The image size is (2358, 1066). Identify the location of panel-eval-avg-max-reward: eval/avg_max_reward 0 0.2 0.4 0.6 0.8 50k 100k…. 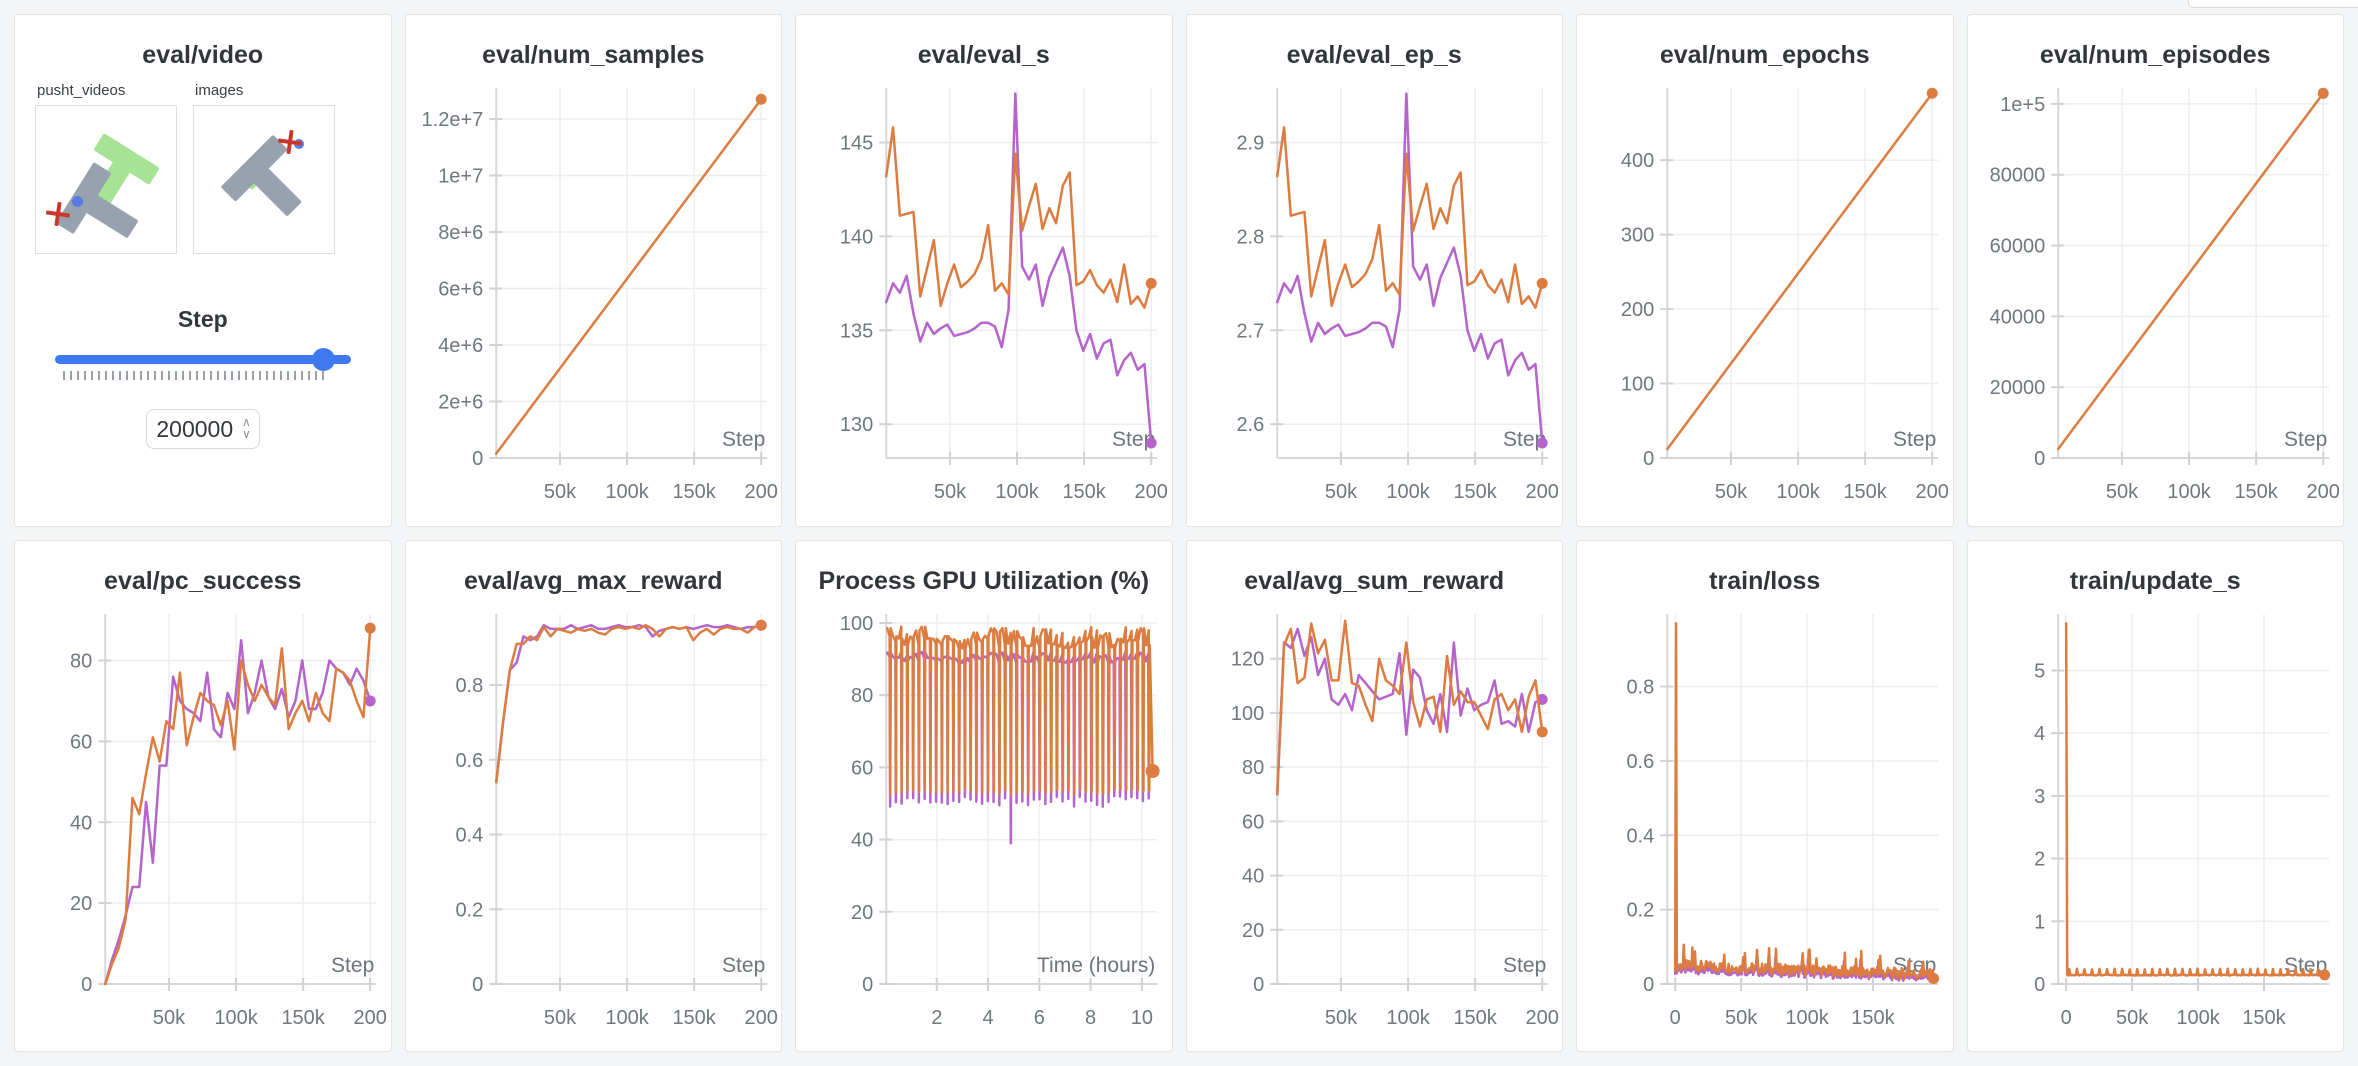
(593, 795).